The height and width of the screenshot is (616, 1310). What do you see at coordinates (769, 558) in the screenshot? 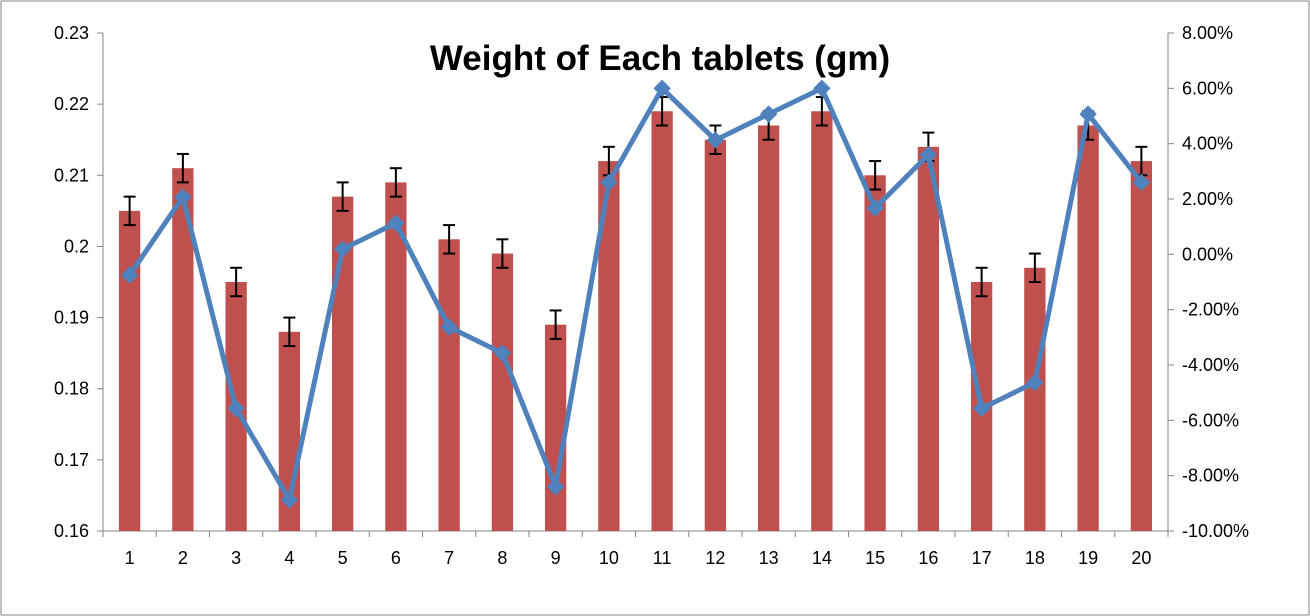
I see `x-tick-label: 13` at bounding box center [769, 558].